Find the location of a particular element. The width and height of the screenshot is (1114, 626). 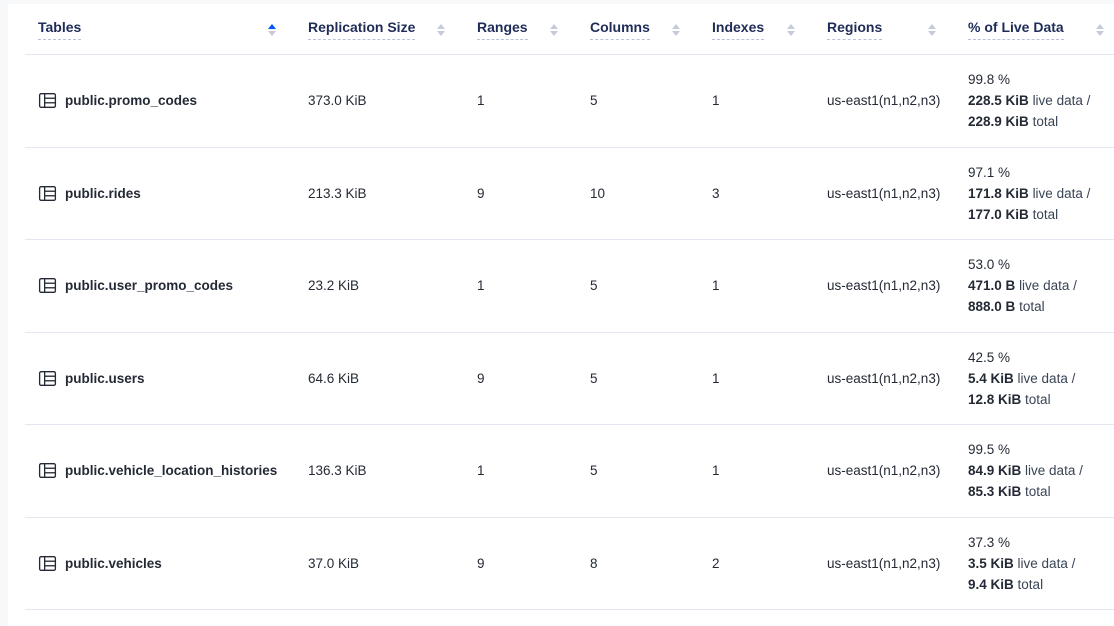

table-name-link: public.vehicles is located at coordinates (113, 563).